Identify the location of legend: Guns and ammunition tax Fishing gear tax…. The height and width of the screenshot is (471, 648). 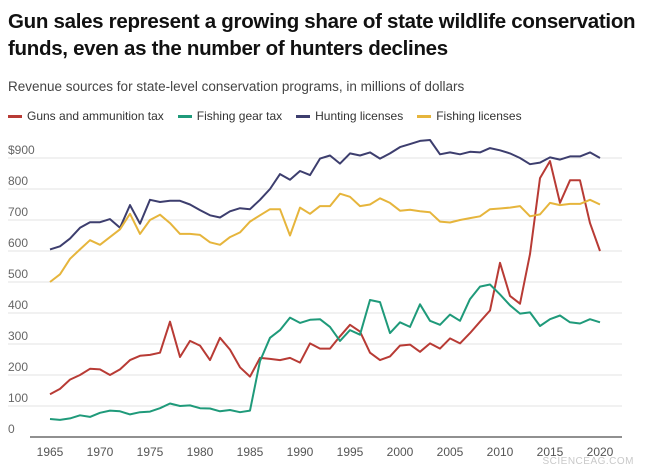
(265, 116).